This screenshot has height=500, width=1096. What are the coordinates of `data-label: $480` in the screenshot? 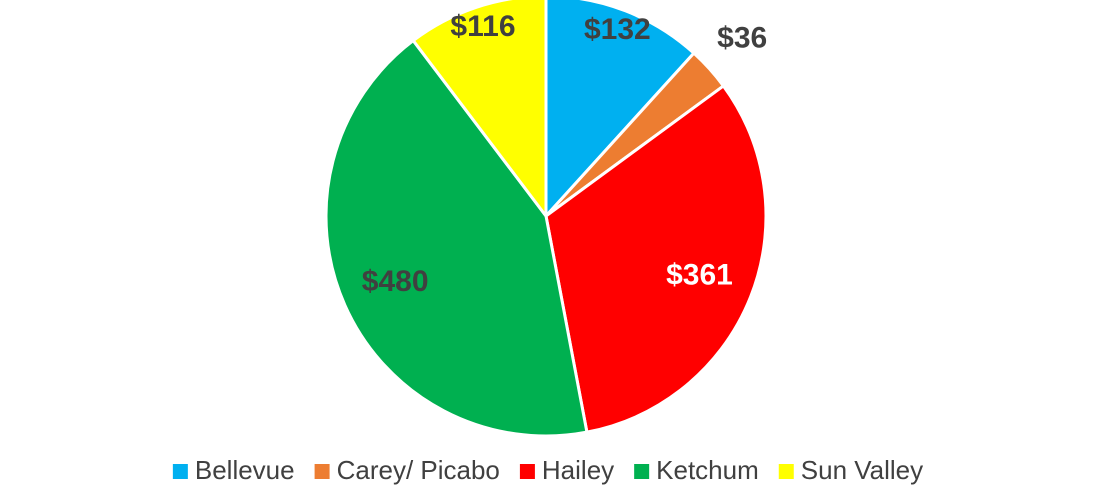 It's located at (395, 281).